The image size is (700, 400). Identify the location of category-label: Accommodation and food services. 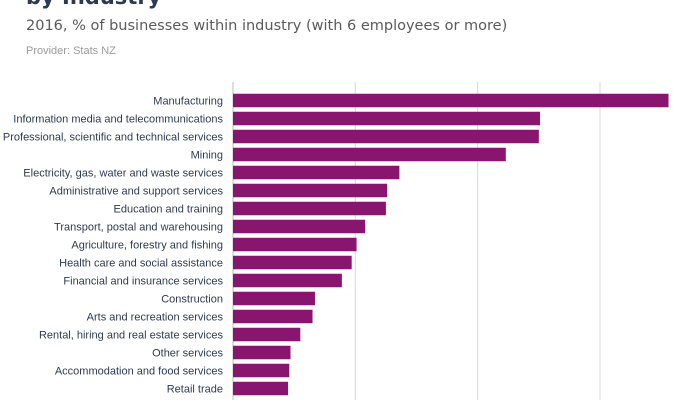
(139, 372).